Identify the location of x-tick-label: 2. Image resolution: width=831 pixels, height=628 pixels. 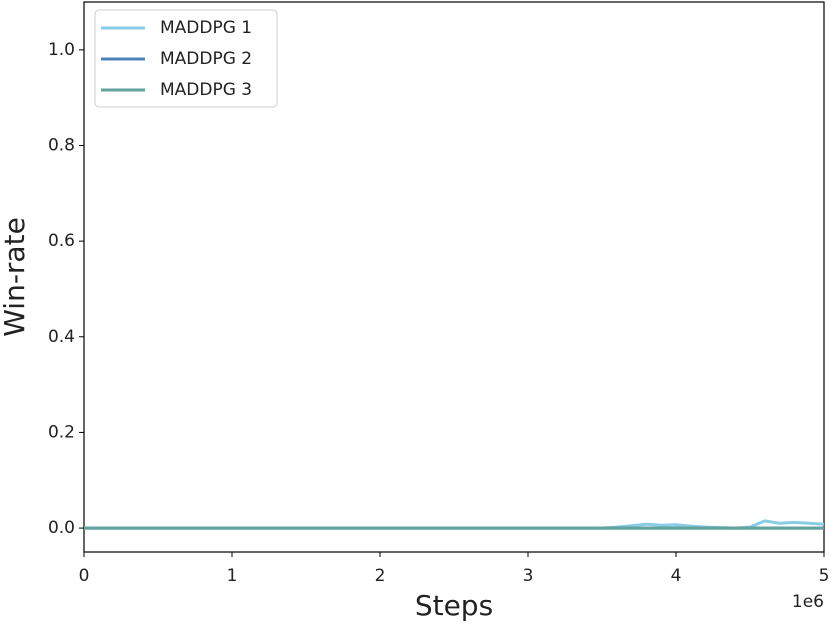
(380, 576).